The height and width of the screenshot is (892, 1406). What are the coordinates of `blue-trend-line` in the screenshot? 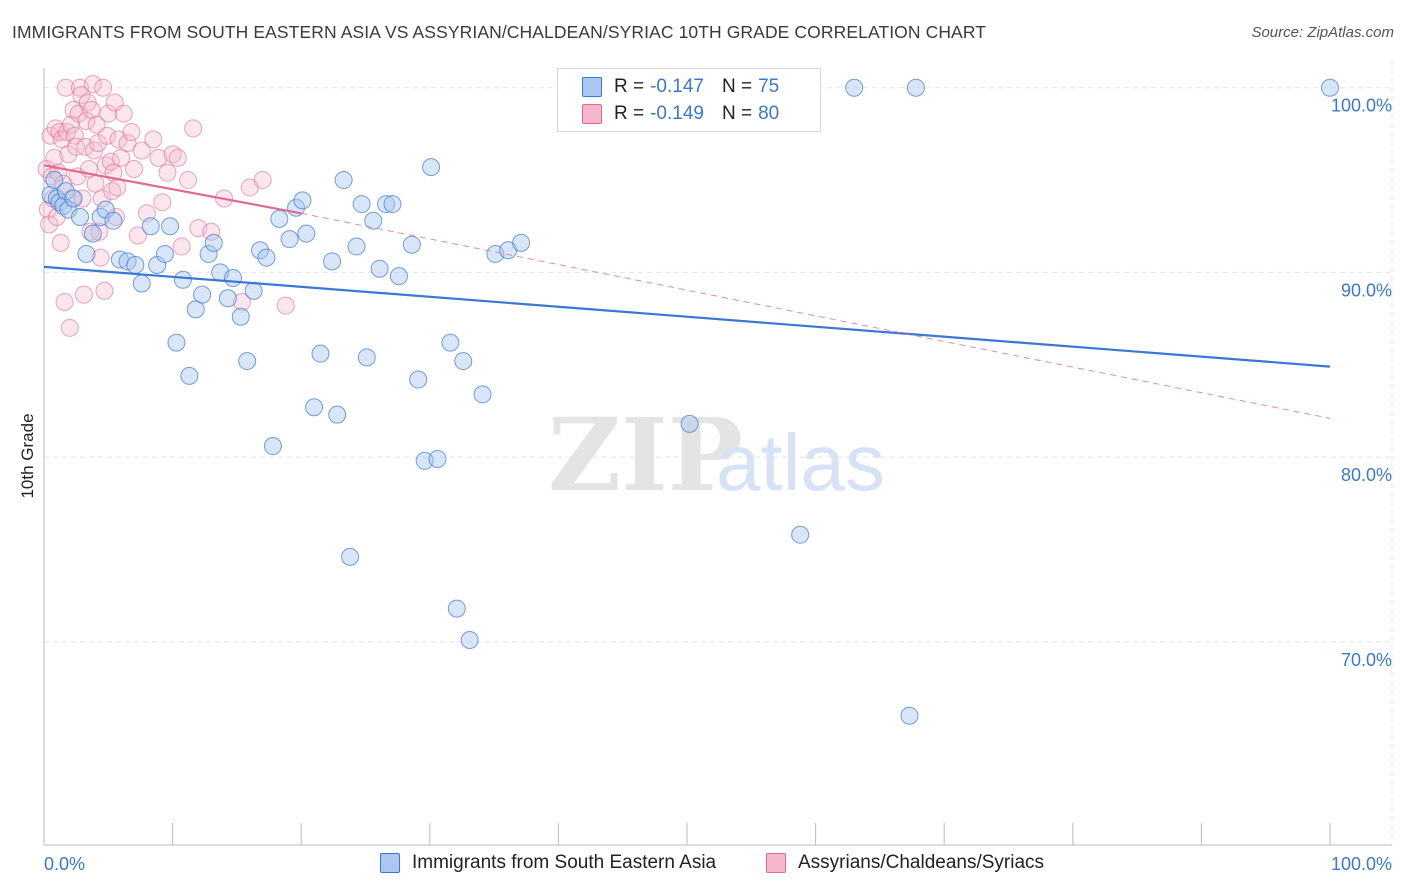 It's located at (687, 316).